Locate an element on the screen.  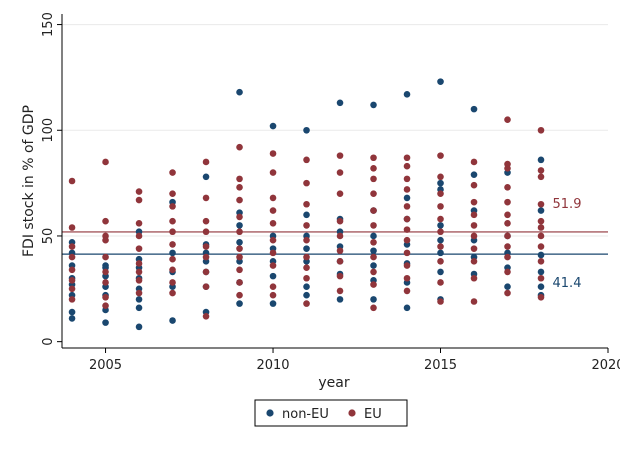
x-tick-label: 2020 is located at coordinates (605, 365).